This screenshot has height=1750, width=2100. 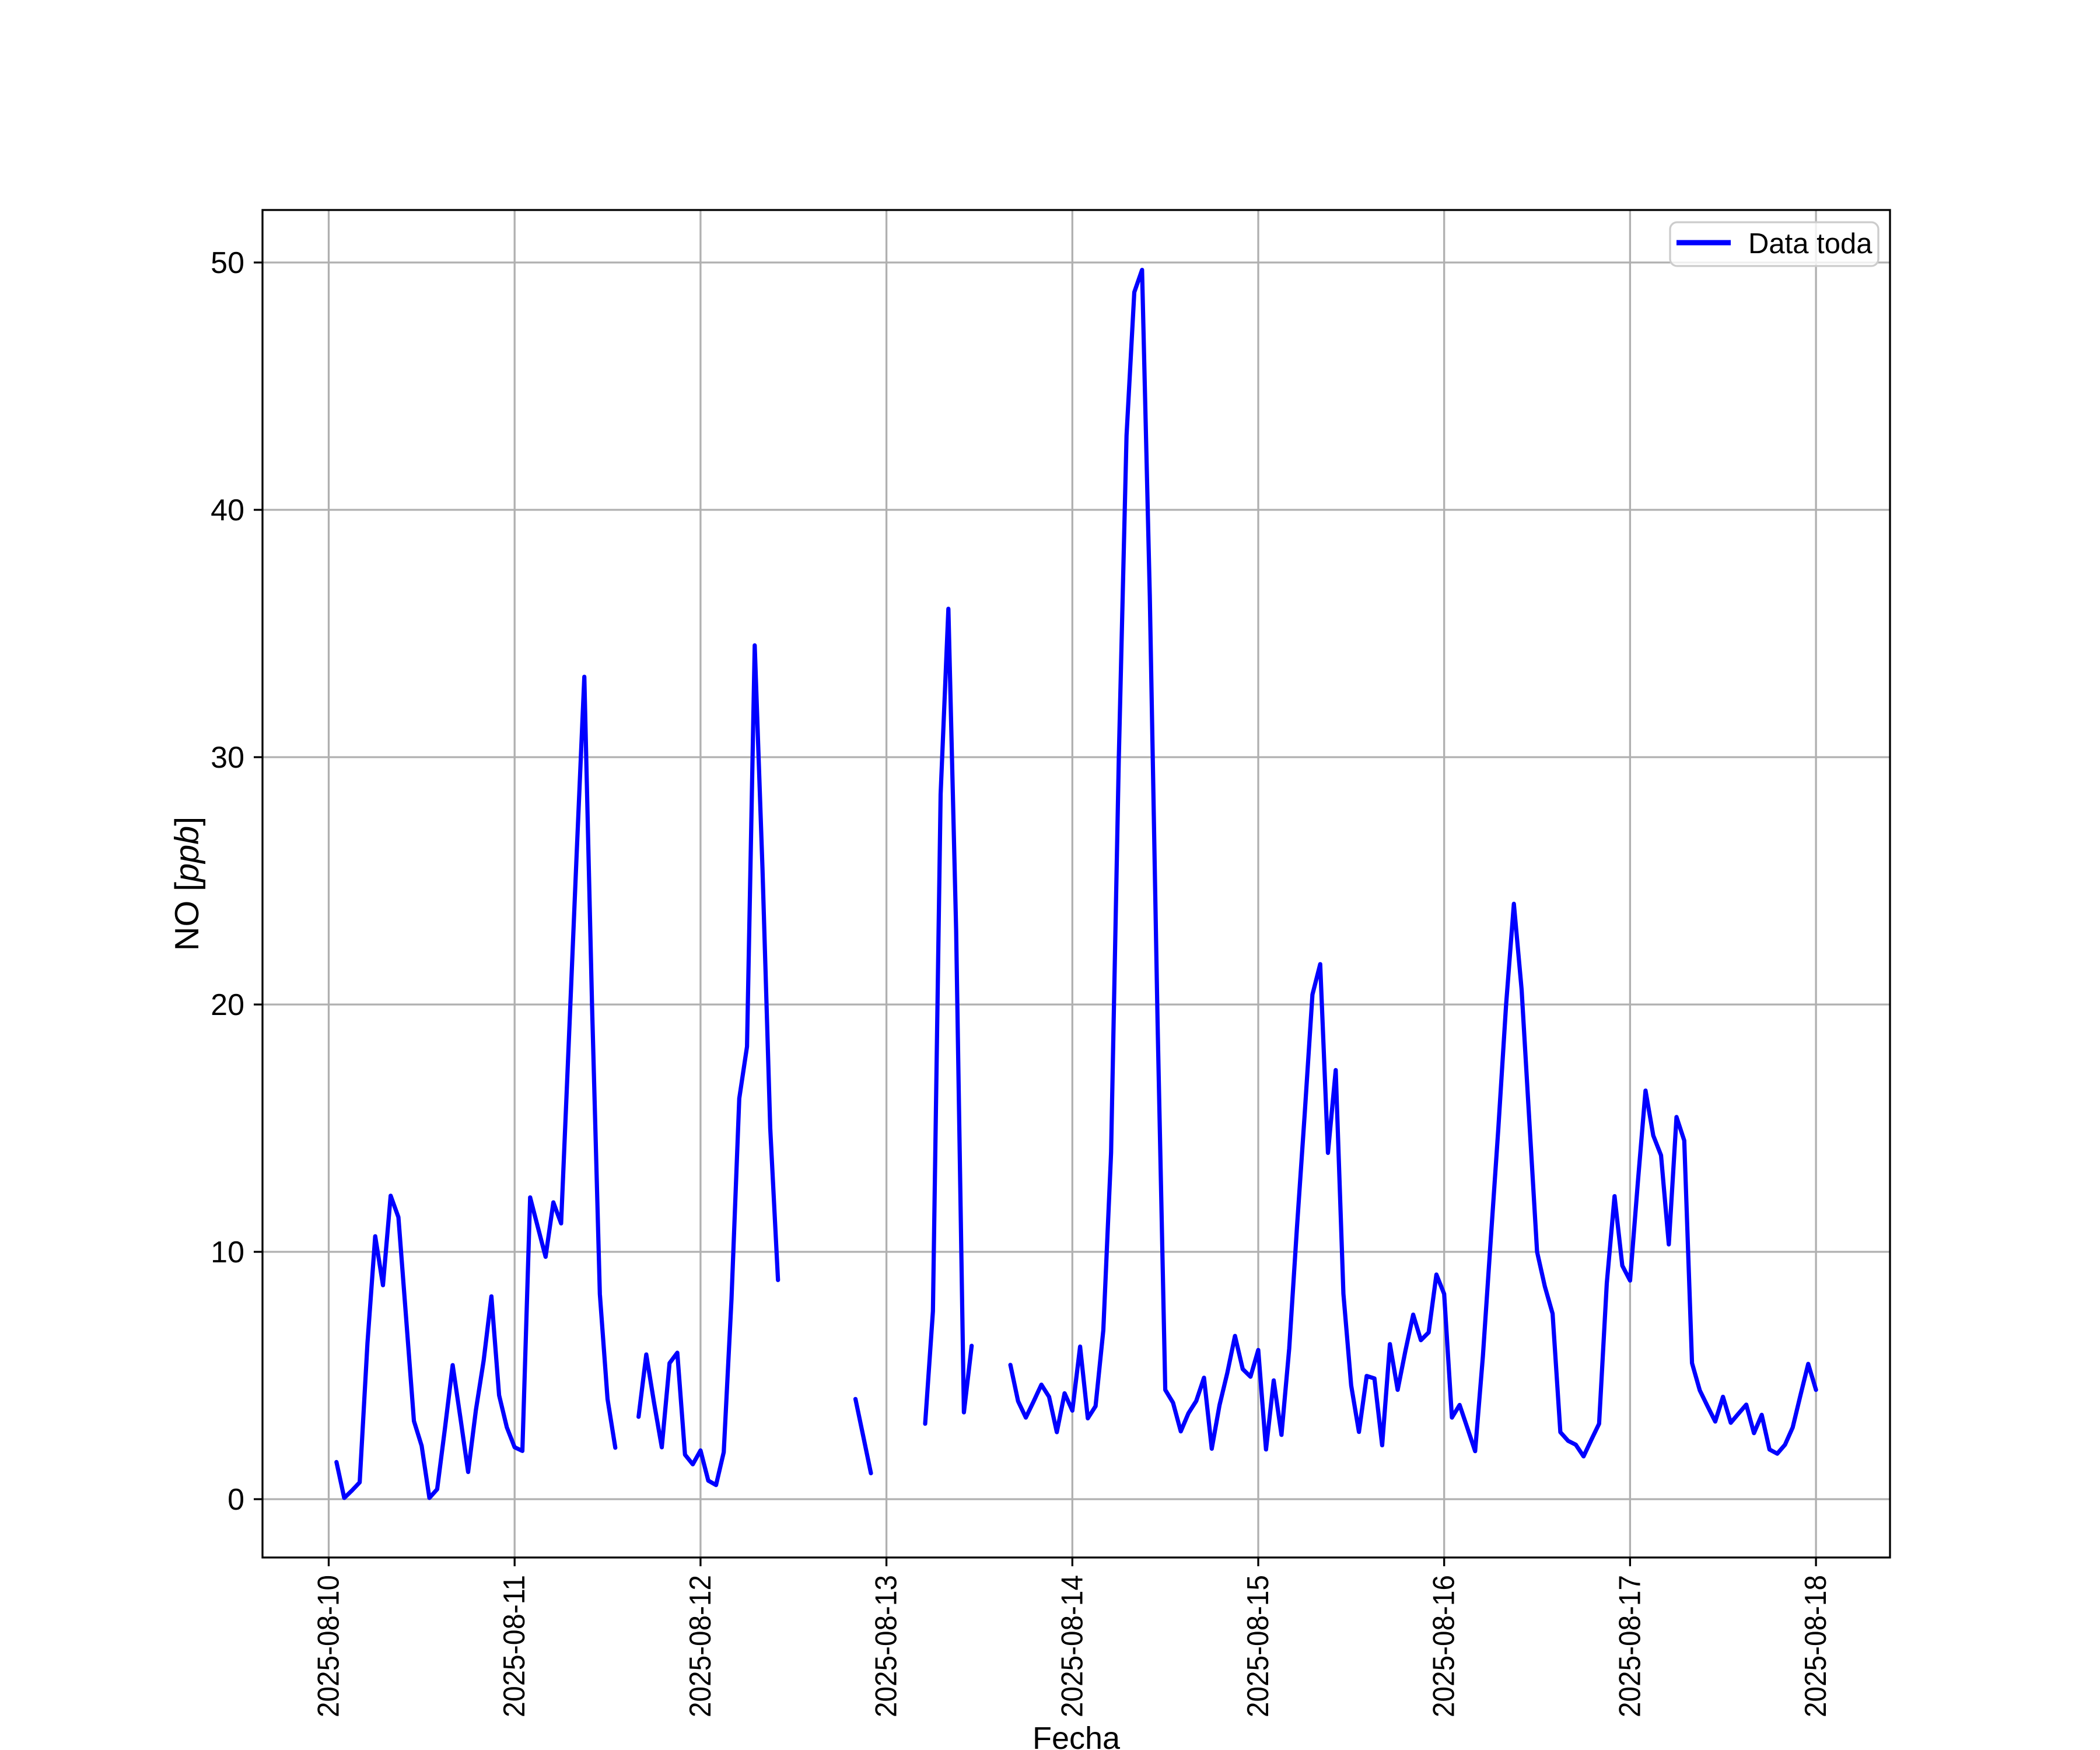 I want to click on svg-text: 40, so click(x=228, y=510).